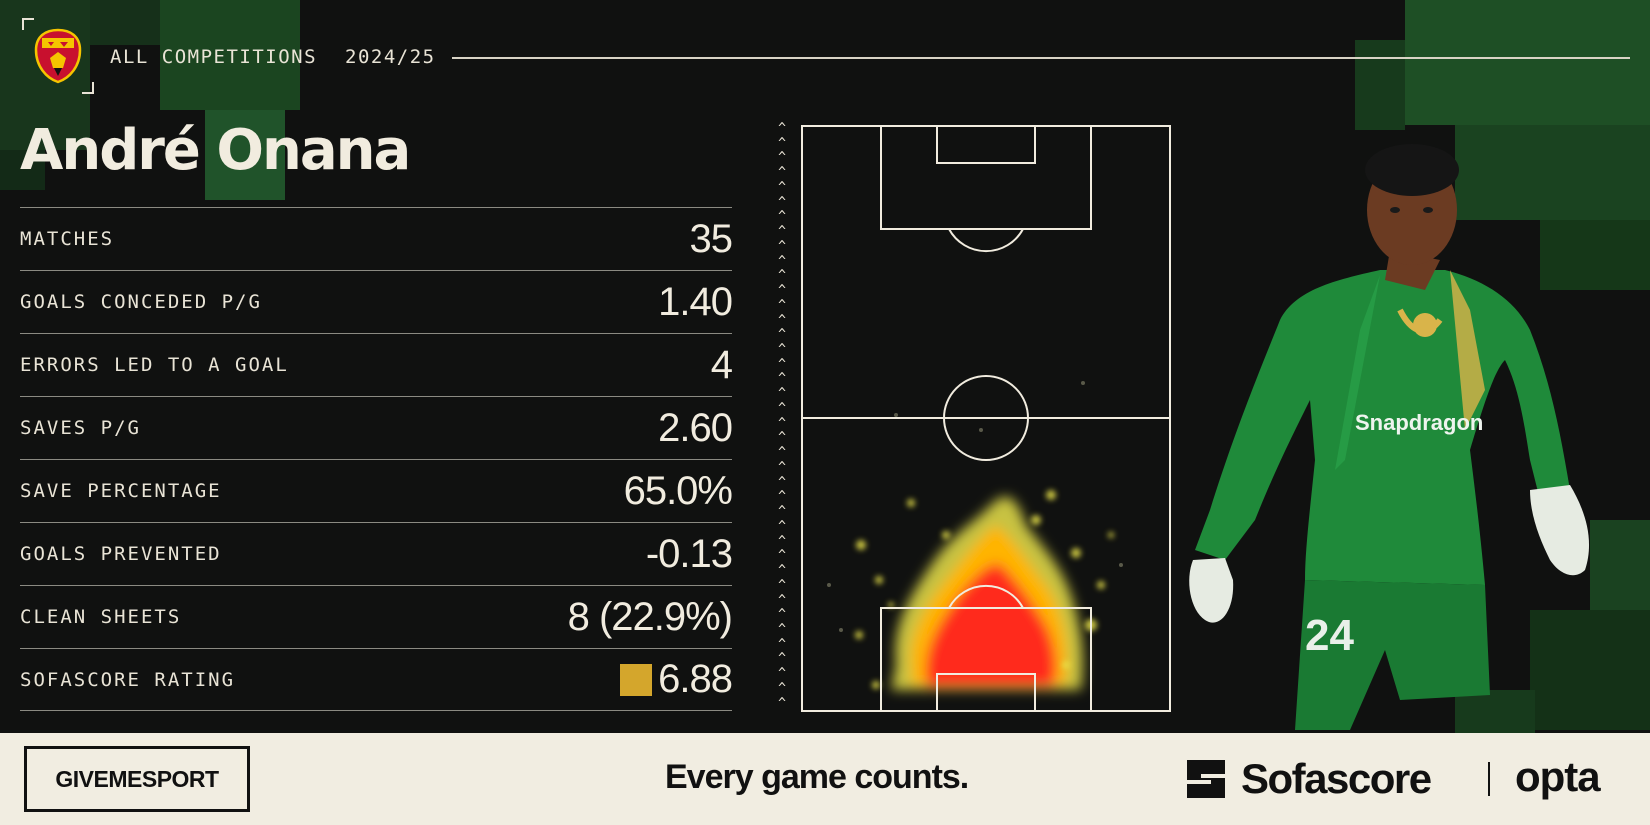  Describe the element at coordinates (817, 777) in the screenshot. I see `footer-tagline: Every game counts.` at that location.